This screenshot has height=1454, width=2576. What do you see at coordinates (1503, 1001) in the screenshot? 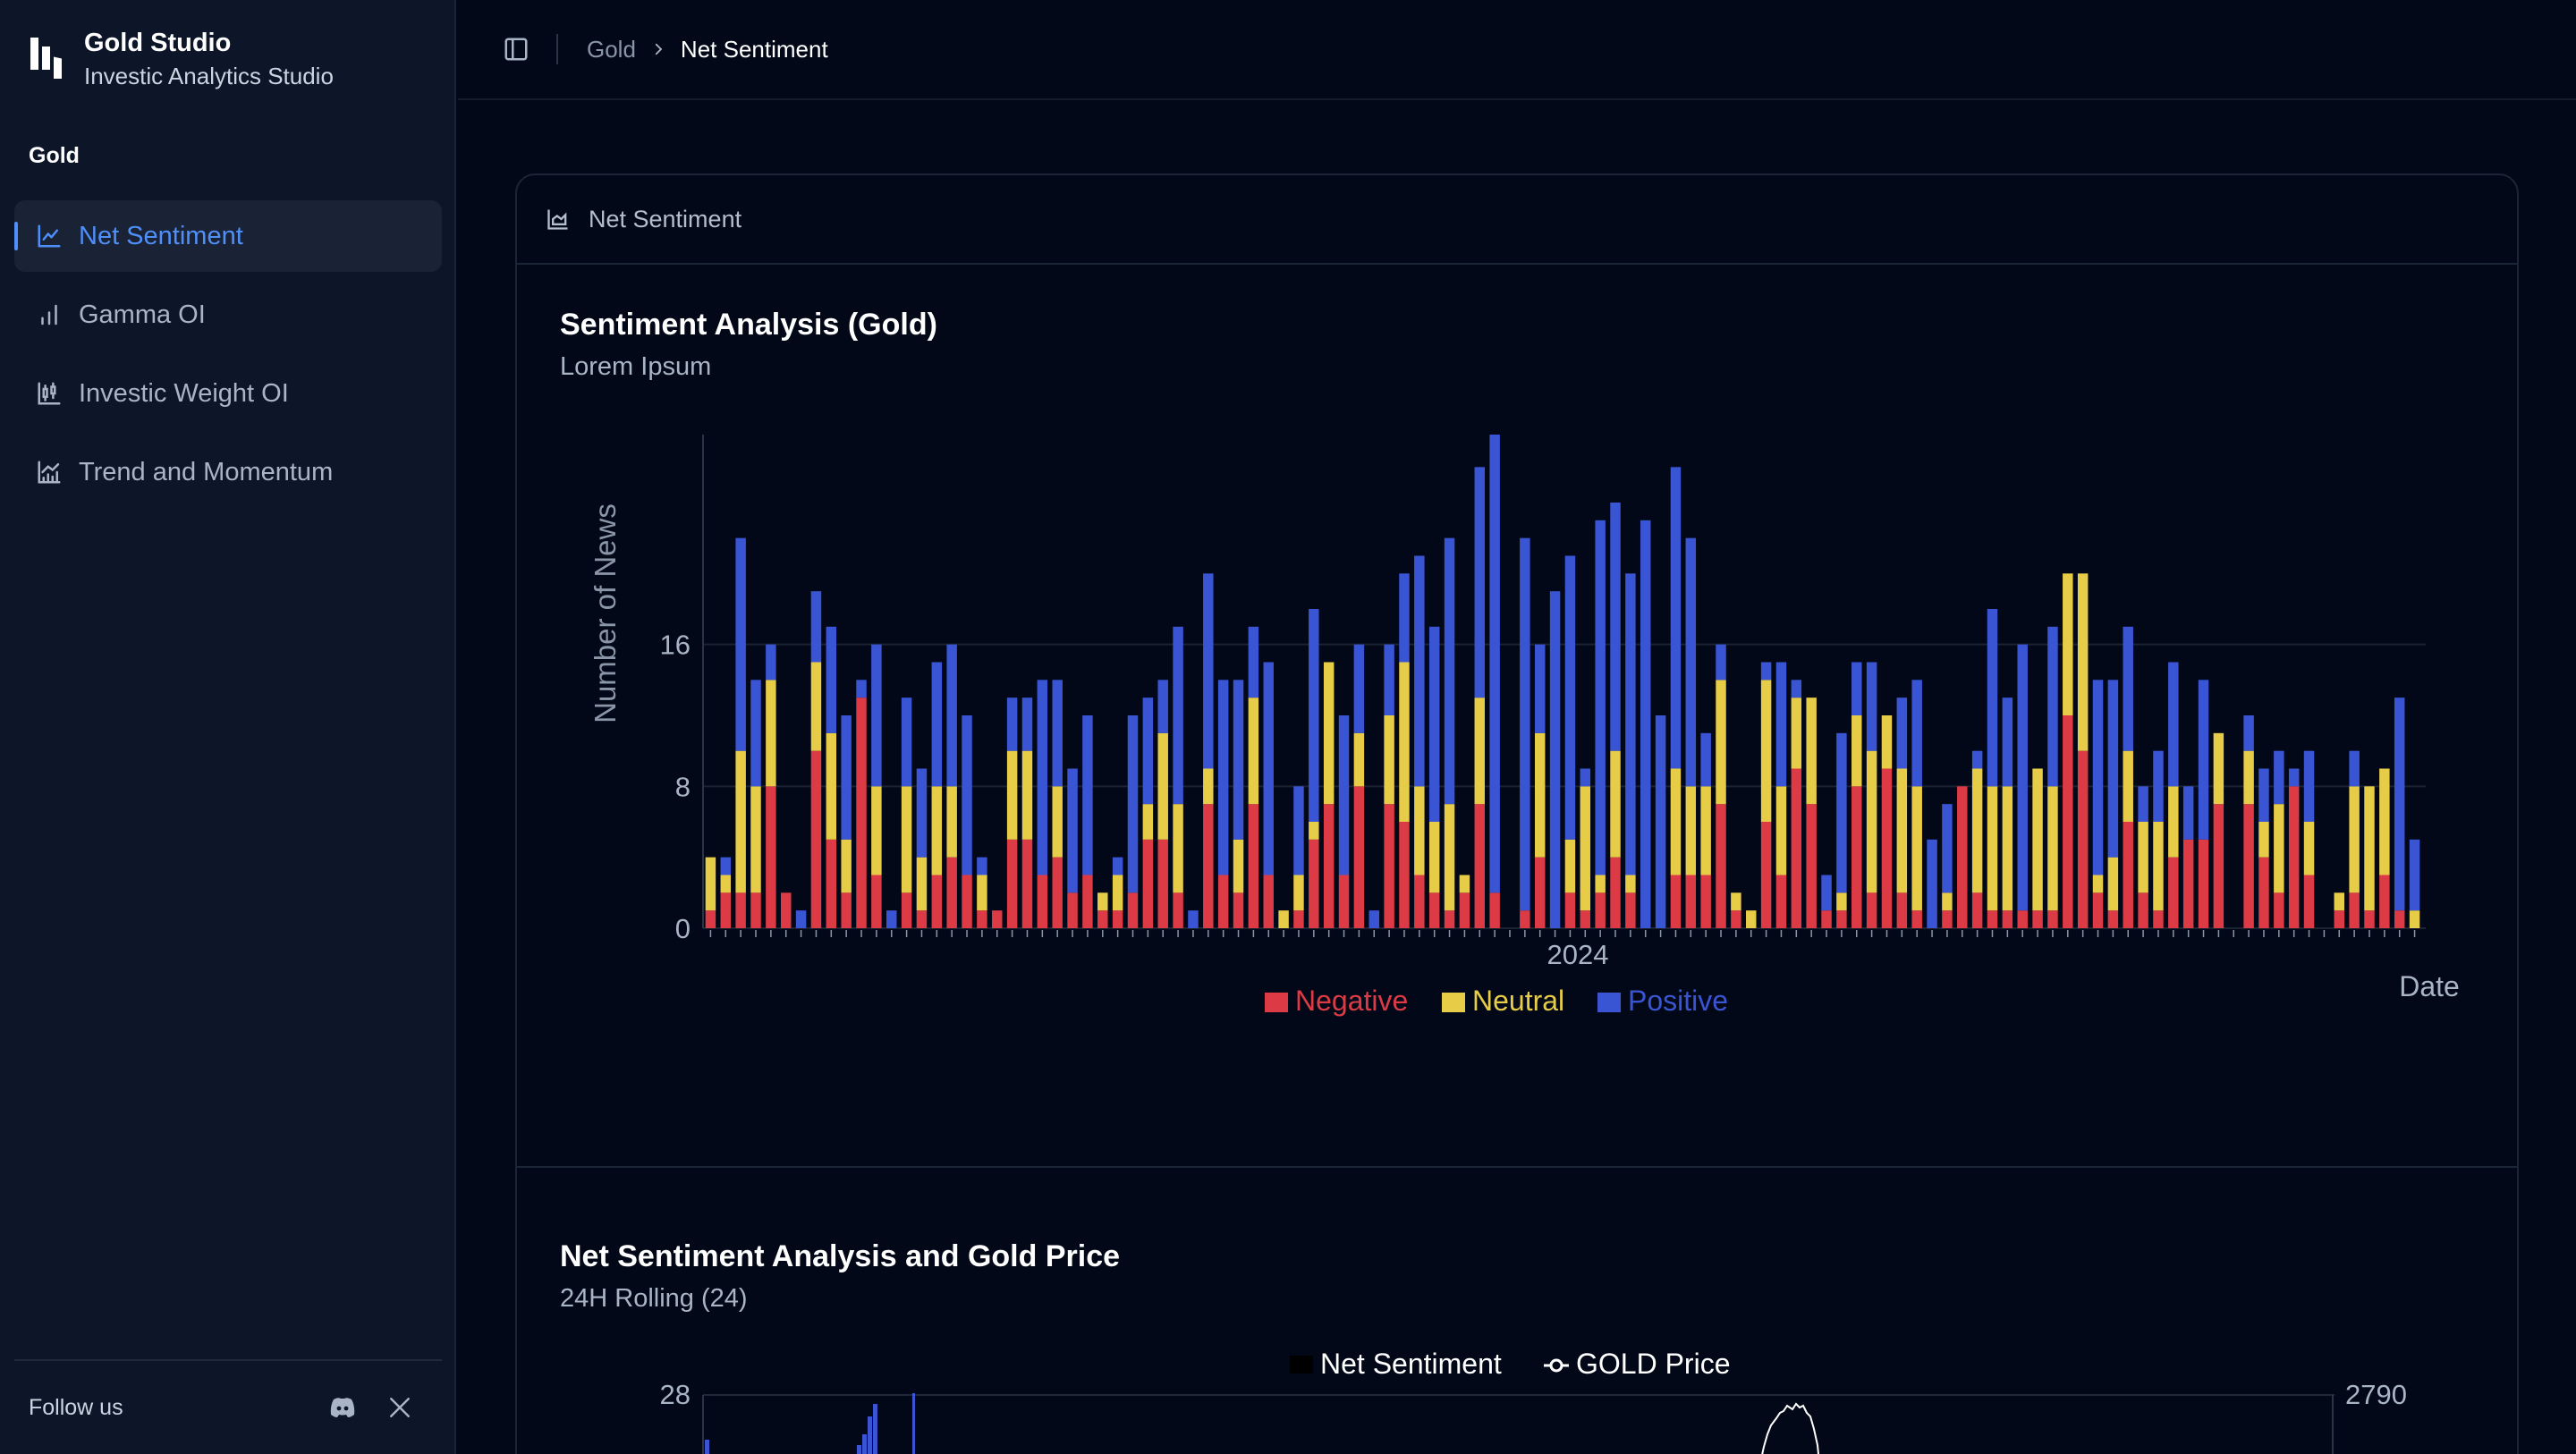
I see `legend-item-neutral: Neutral` at bounding box center [1503, 1001].